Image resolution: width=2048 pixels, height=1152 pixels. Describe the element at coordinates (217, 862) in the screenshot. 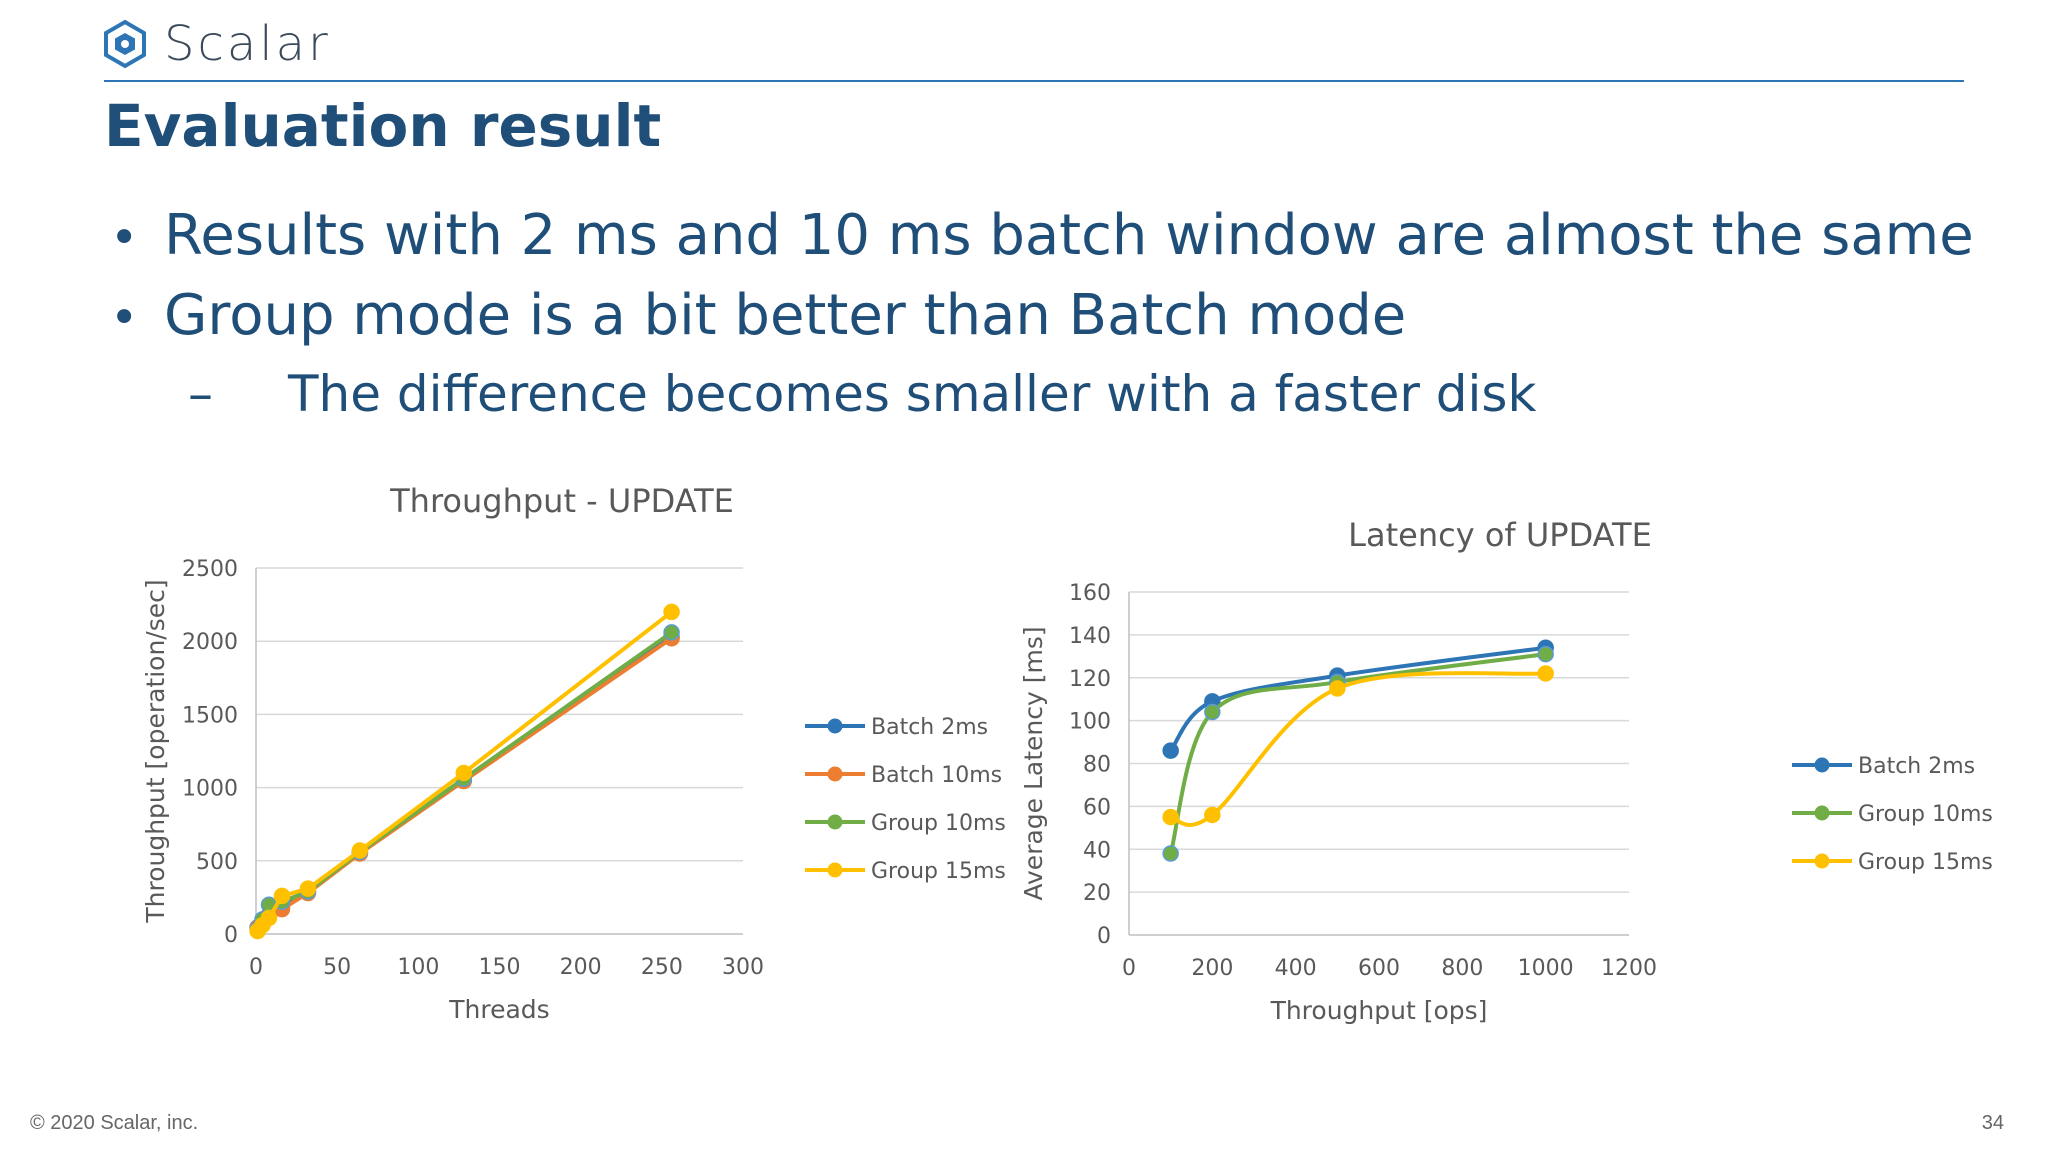

I see `y-tick-label: 500` at that location.